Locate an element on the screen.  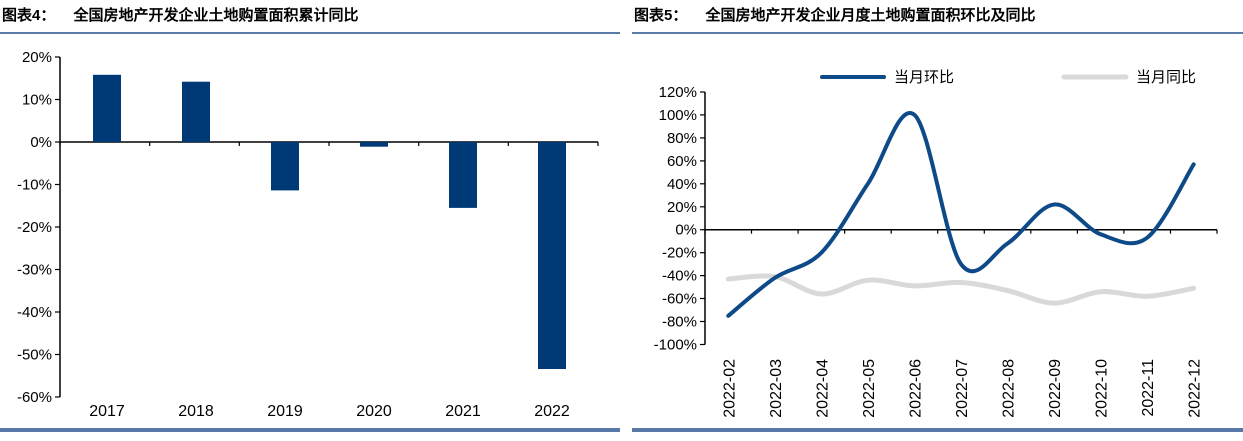
svg-text: 2019 is located at coordinates (285, 411).